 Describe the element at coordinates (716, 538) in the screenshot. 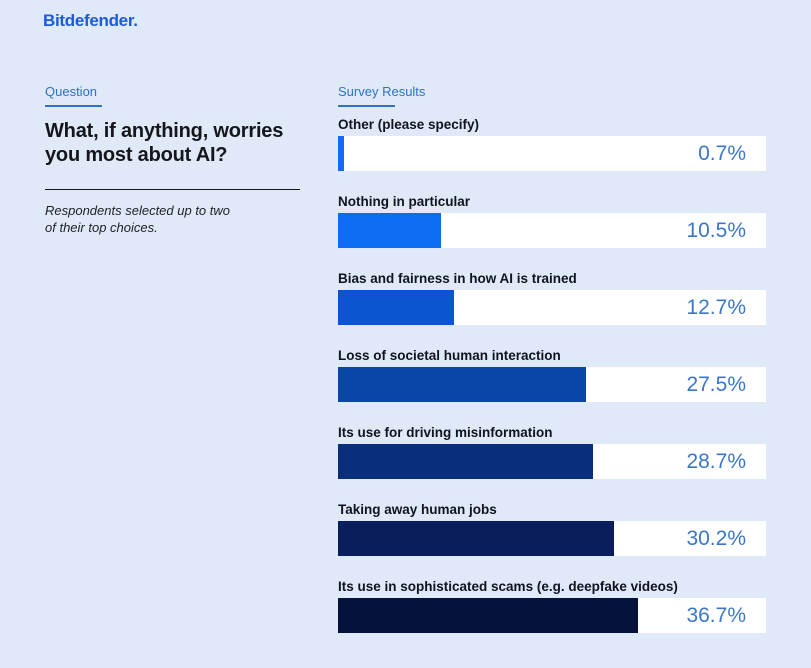

I see `bar-value: 30.2%` at that location.